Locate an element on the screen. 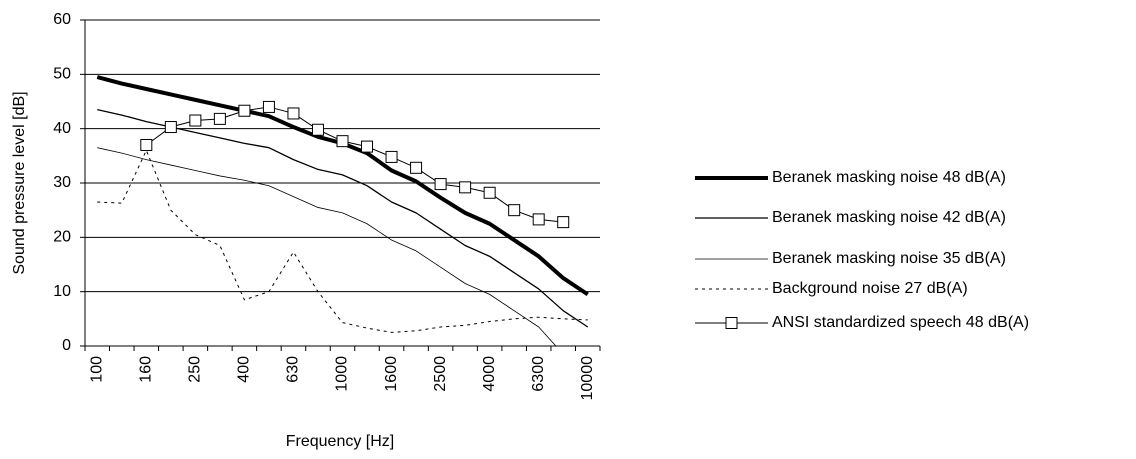 This screenshot has width=1136, height=459. x-tick-label: 100 is located at coordinates (96, 369).